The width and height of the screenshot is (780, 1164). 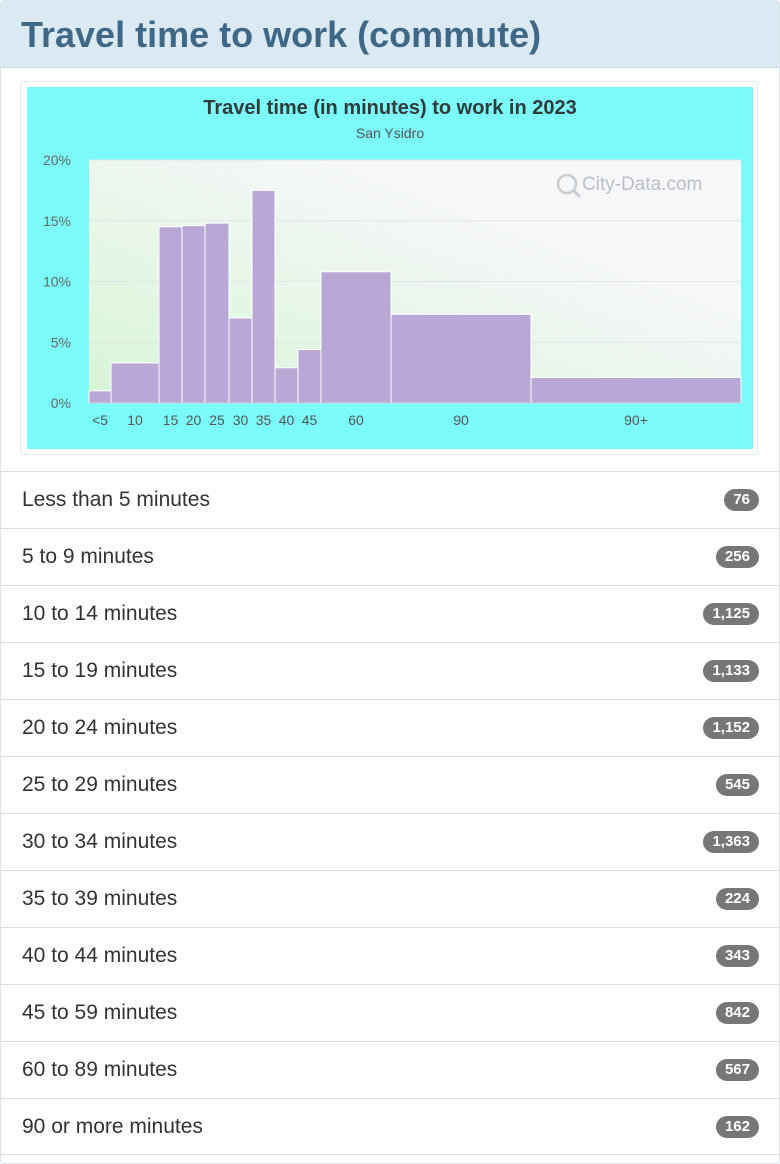 What do you see at coordinates (57, 160) in the screenshot?
I see `y-tick-label: 20%` at bounding box center [57, 160].